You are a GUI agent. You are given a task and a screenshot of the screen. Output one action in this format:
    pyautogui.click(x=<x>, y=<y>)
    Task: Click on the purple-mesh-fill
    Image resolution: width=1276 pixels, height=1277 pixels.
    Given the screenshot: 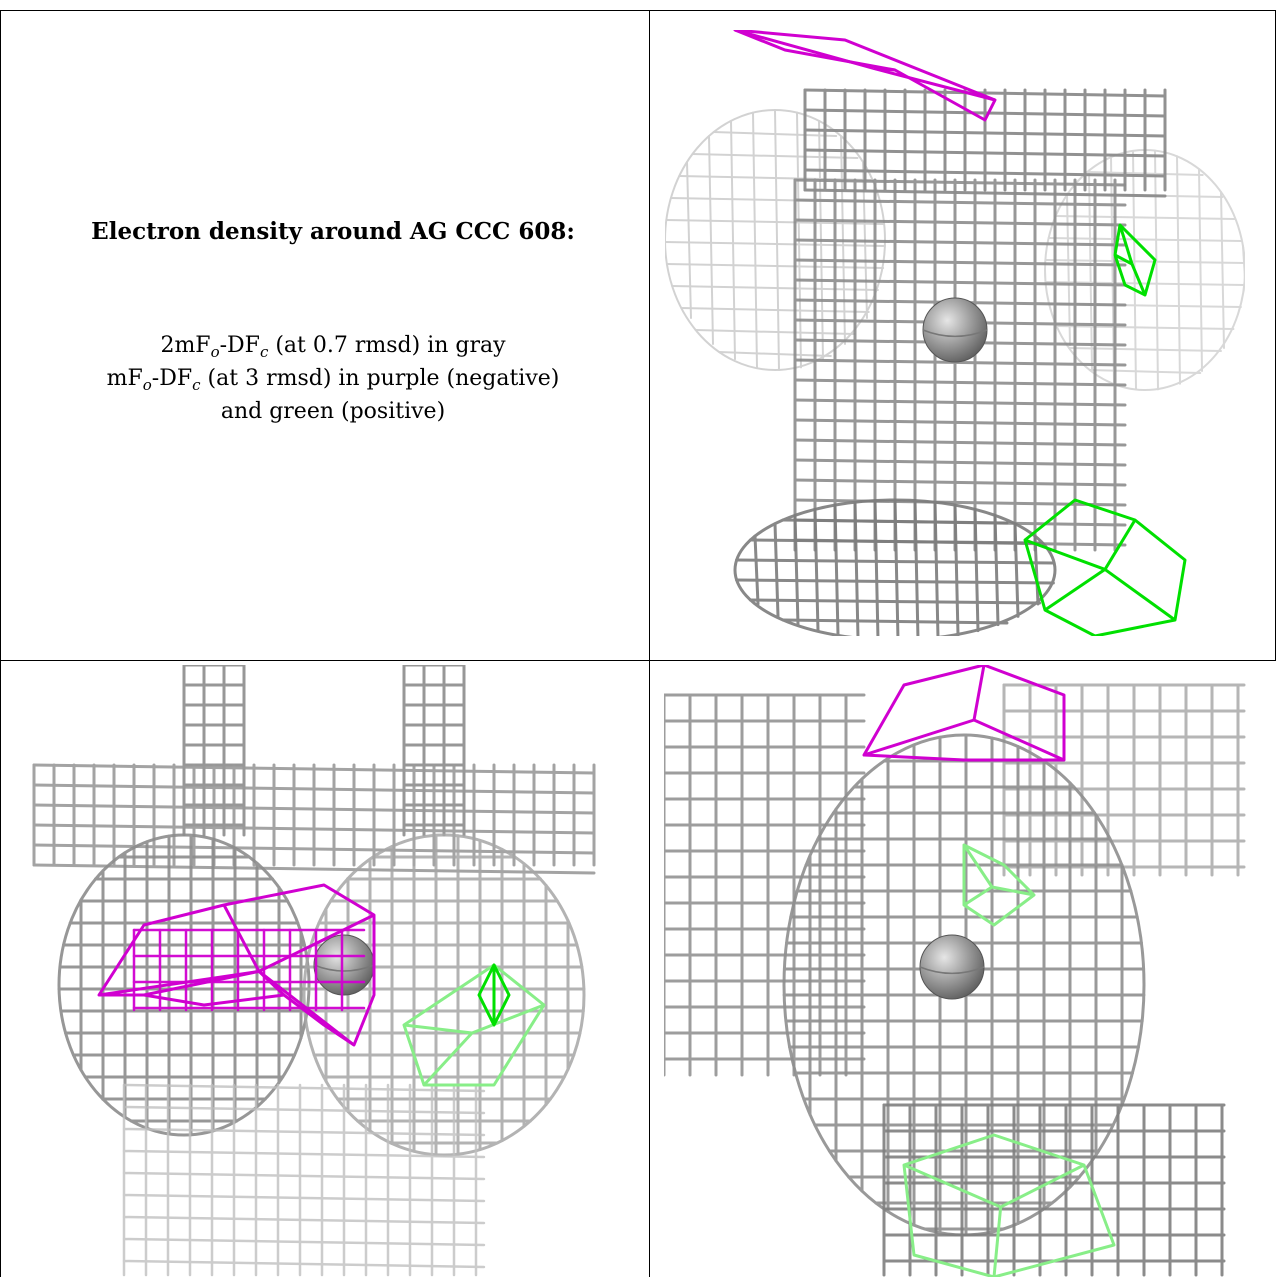 What is the action you would take?
    pyautogui.click(x=249, y=970)
    